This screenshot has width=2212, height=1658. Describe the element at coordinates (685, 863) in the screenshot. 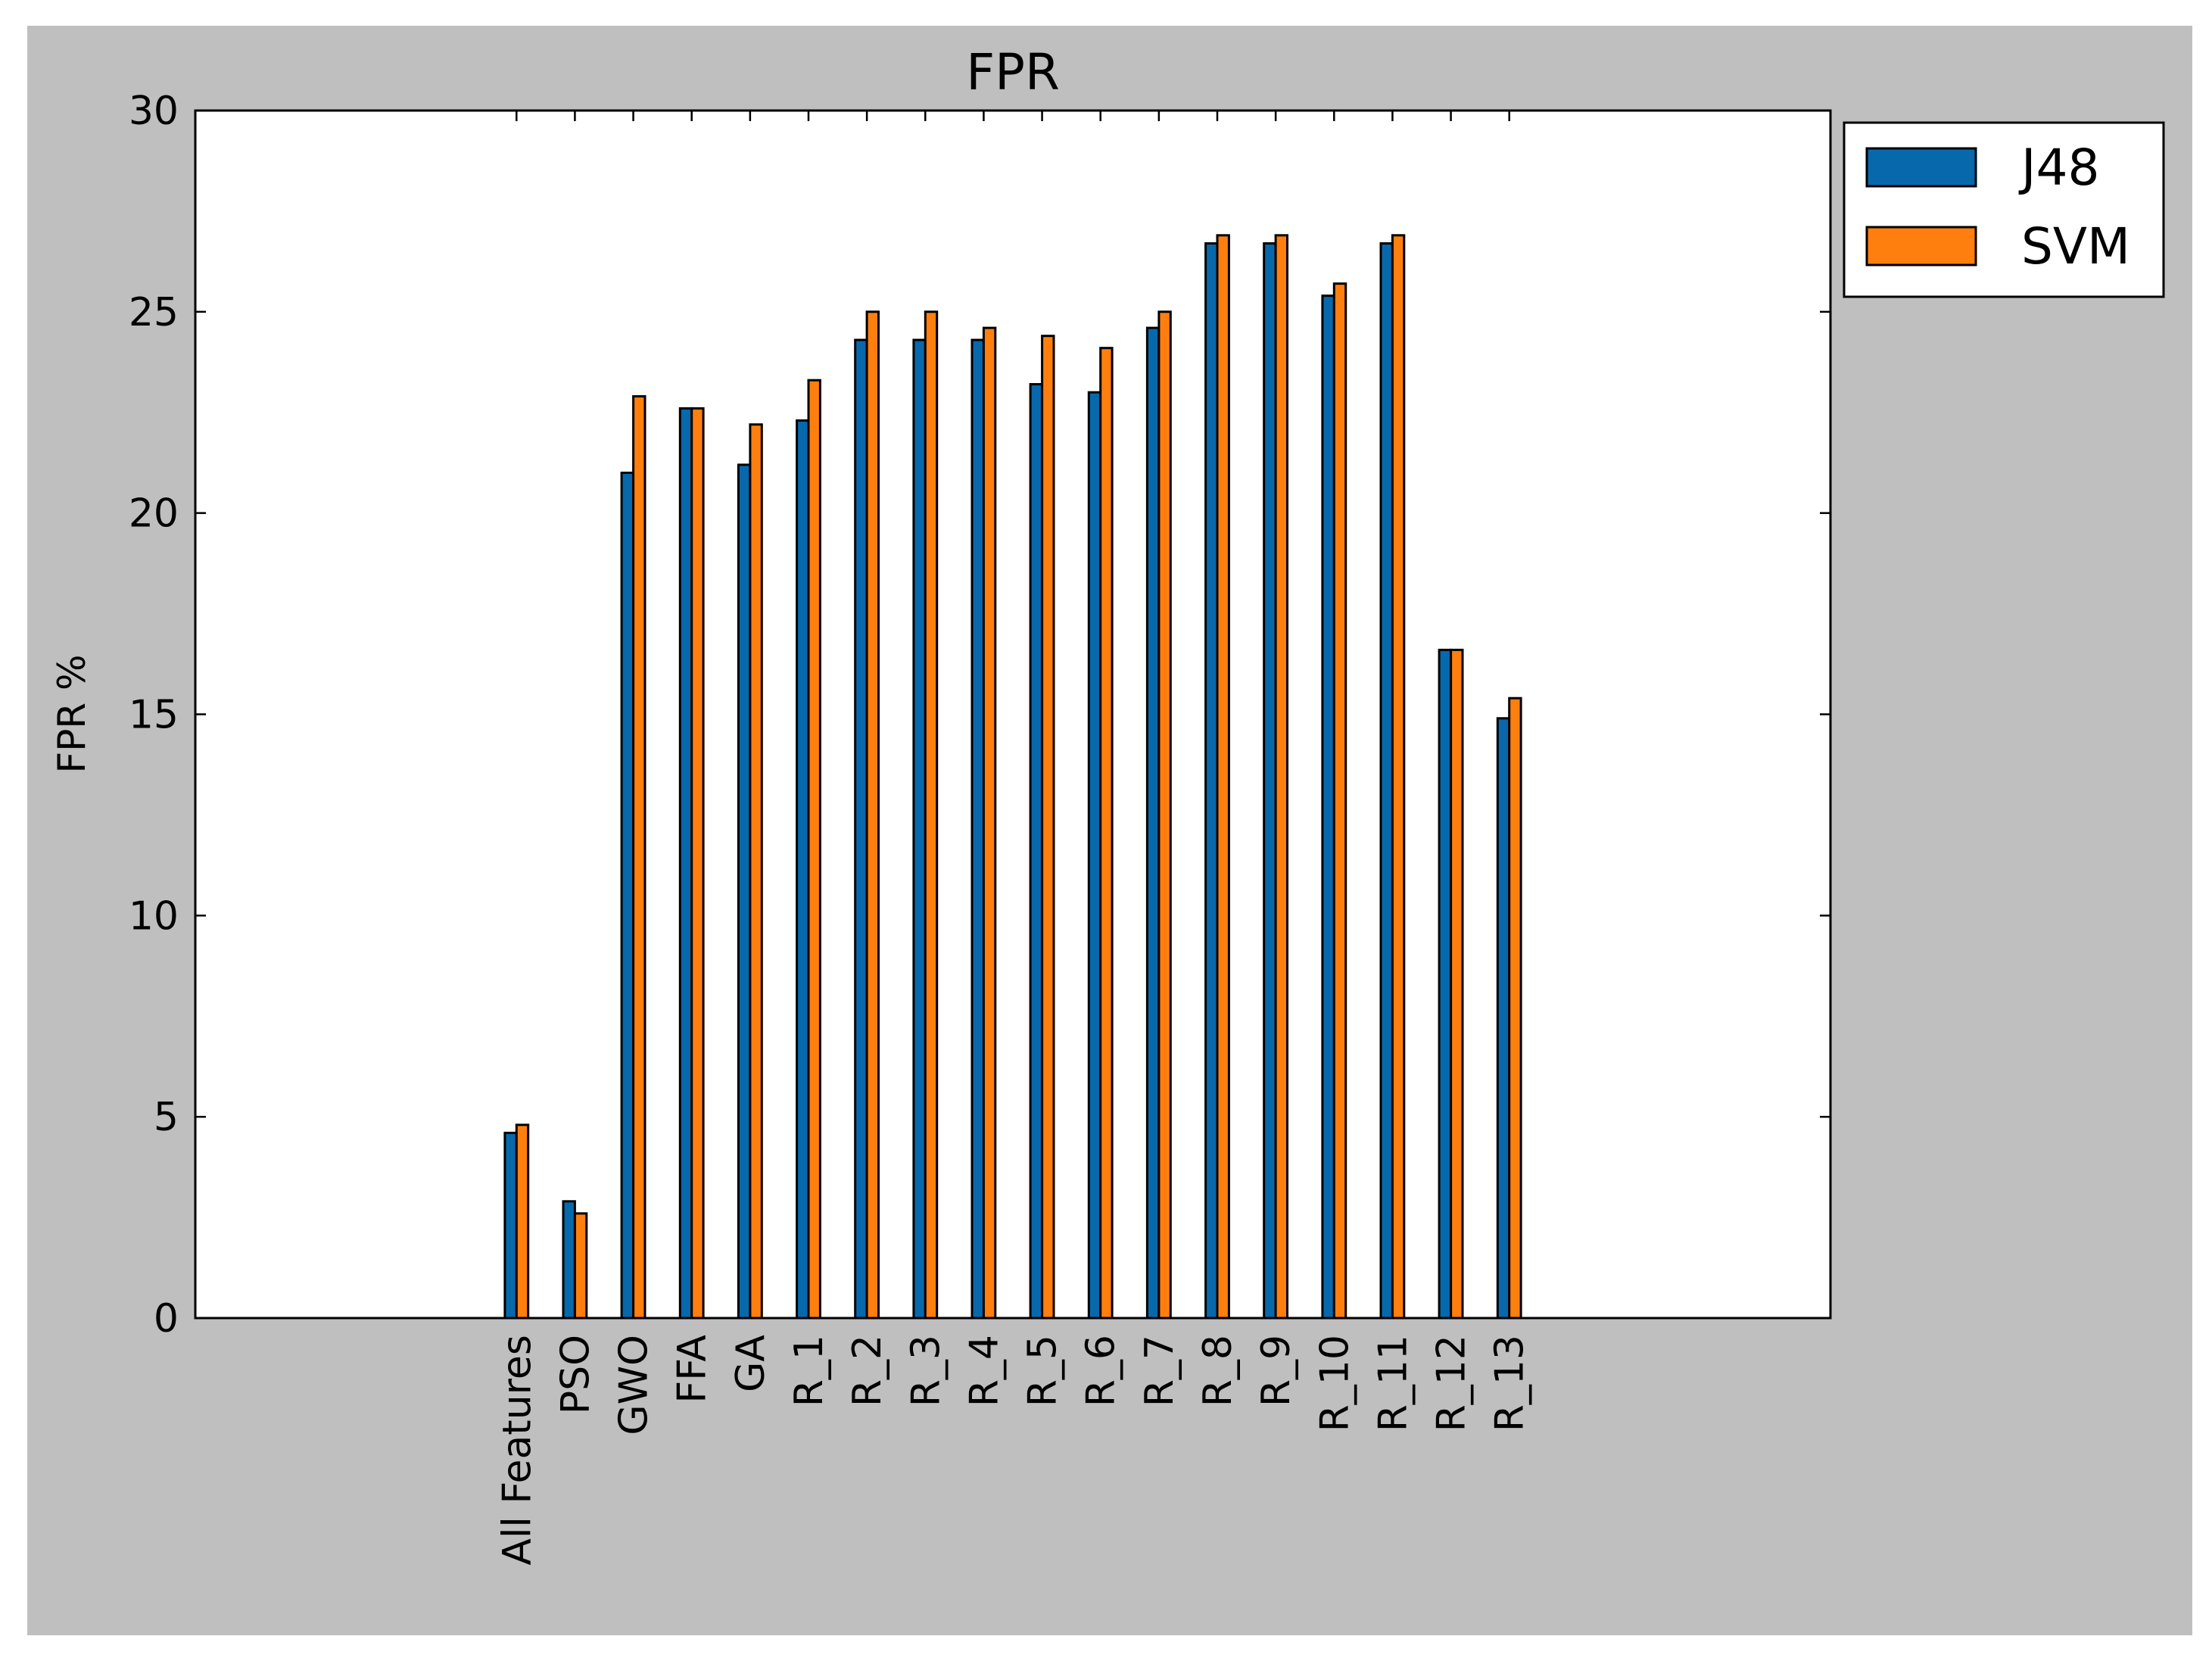

I see `bar-j48-ffa` at that location.